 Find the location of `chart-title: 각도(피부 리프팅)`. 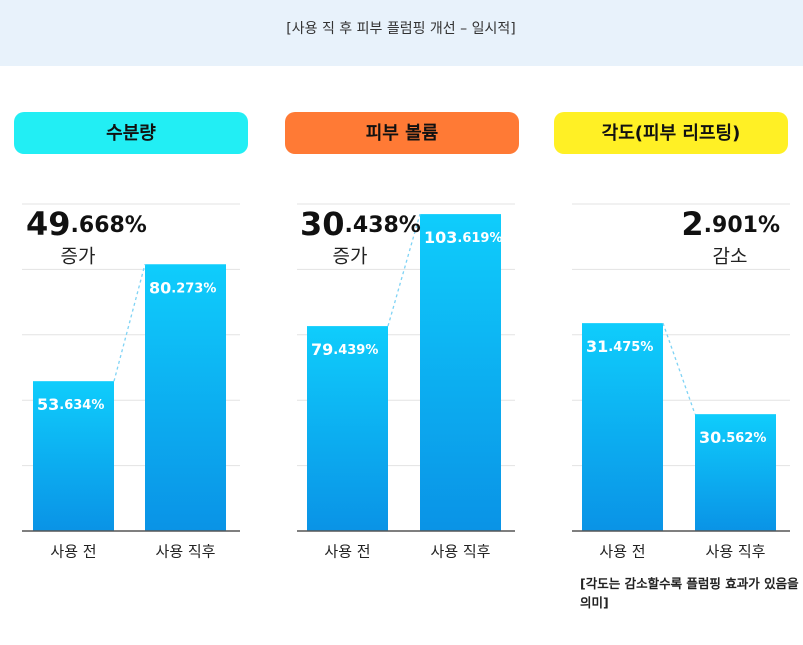

chart-title: 각도(피부 리프팅) is located at coordinates (671, 133).